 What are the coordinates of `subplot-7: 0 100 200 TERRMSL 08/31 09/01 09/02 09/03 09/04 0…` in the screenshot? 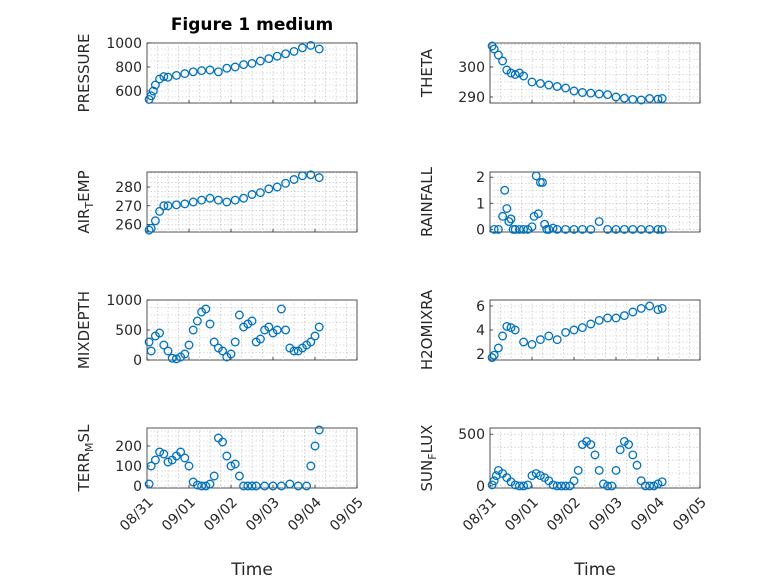 It's located at (221, 479).